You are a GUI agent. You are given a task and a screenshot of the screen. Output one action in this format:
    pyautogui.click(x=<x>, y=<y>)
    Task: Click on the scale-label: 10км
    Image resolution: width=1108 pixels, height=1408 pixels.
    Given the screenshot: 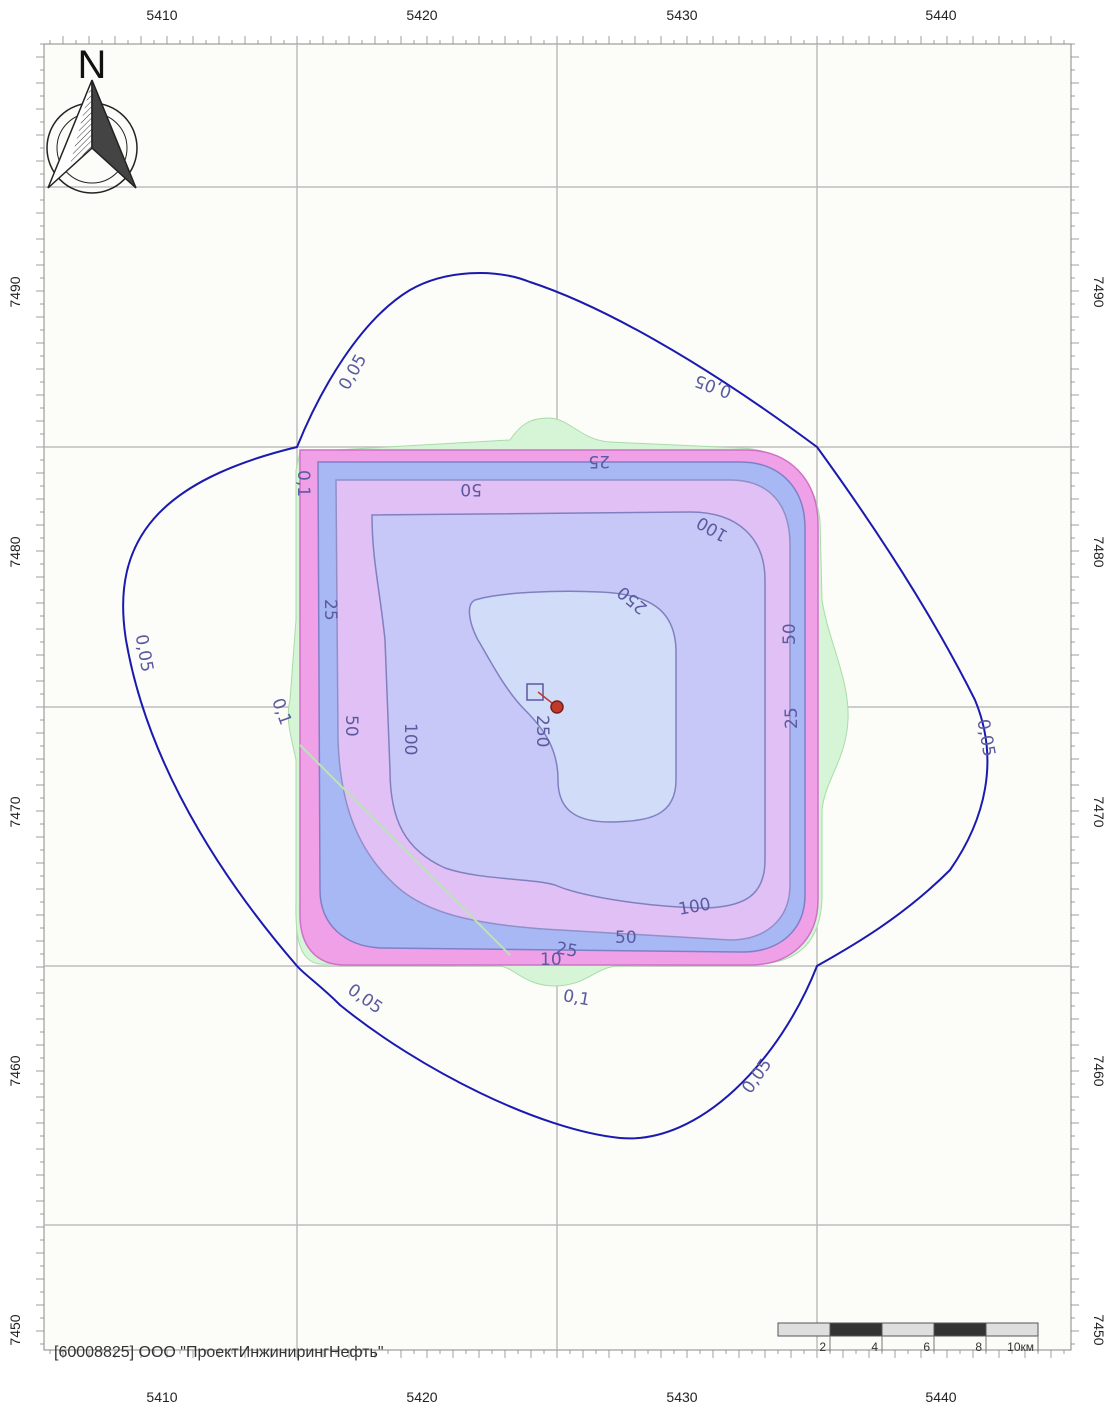 What is the action you would take?
    pyautogui.click(x=1020, y=1347)
    